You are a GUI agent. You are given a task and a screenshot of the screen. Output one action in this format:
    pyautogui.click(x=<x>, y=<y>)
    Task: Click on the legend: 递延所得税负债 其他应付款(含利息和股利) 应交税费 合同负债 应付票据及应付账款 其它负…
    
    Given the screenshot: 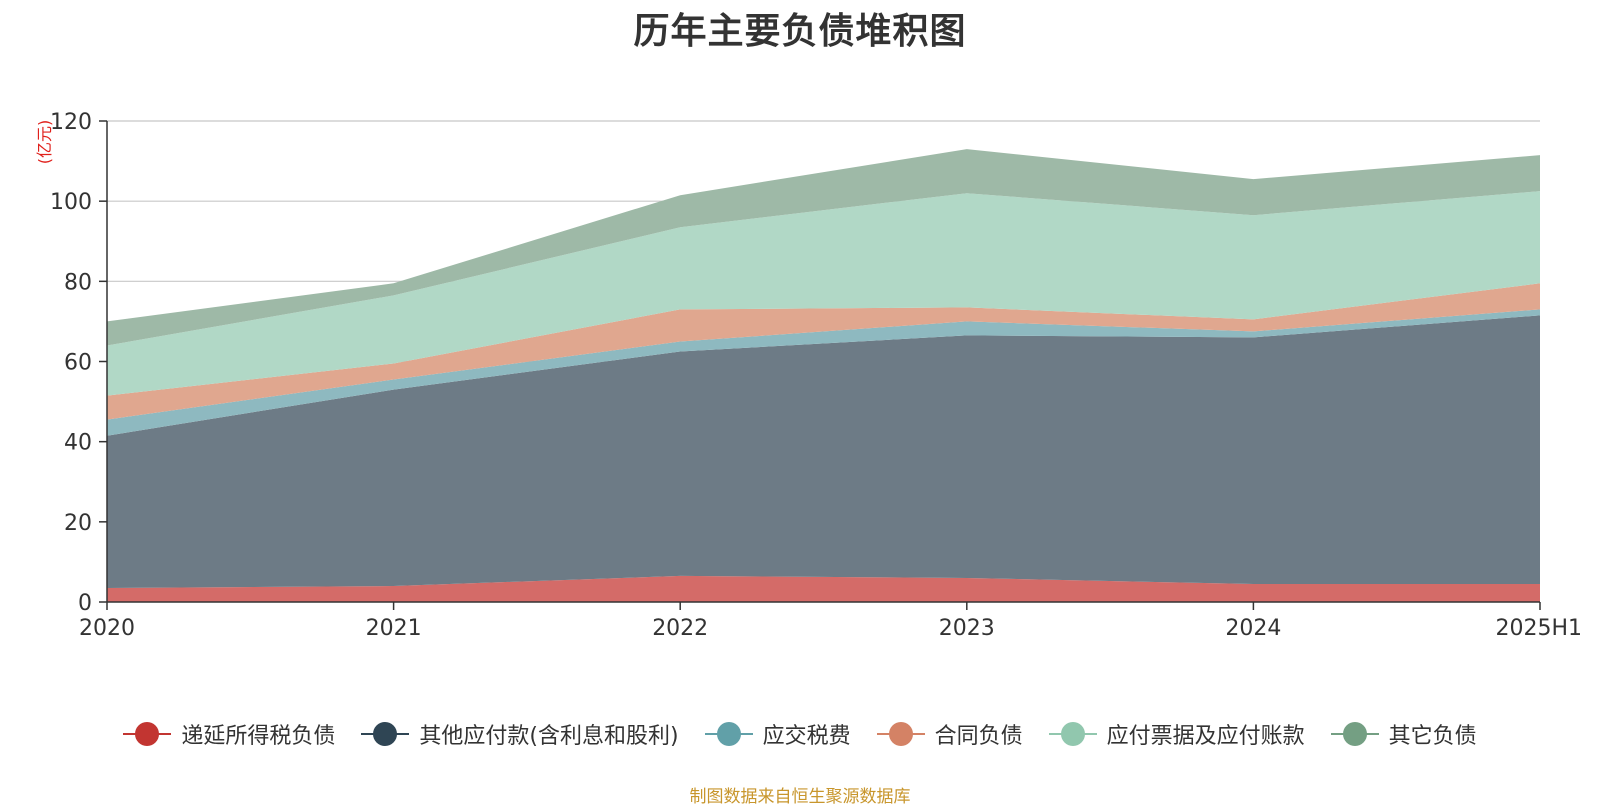 What is the action you would take?
    pyautogui.click(x=800, y=734)
    